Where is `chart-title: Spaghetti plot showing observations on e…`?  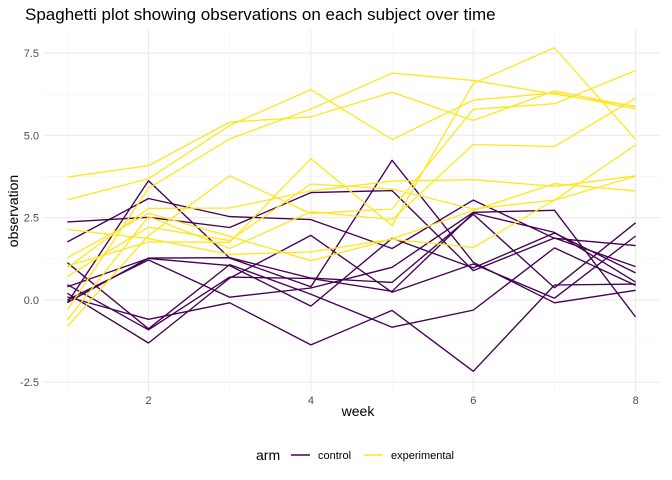 chart-title: Spaghetti plot showing observations on e… is located at coordinates (260, 14).